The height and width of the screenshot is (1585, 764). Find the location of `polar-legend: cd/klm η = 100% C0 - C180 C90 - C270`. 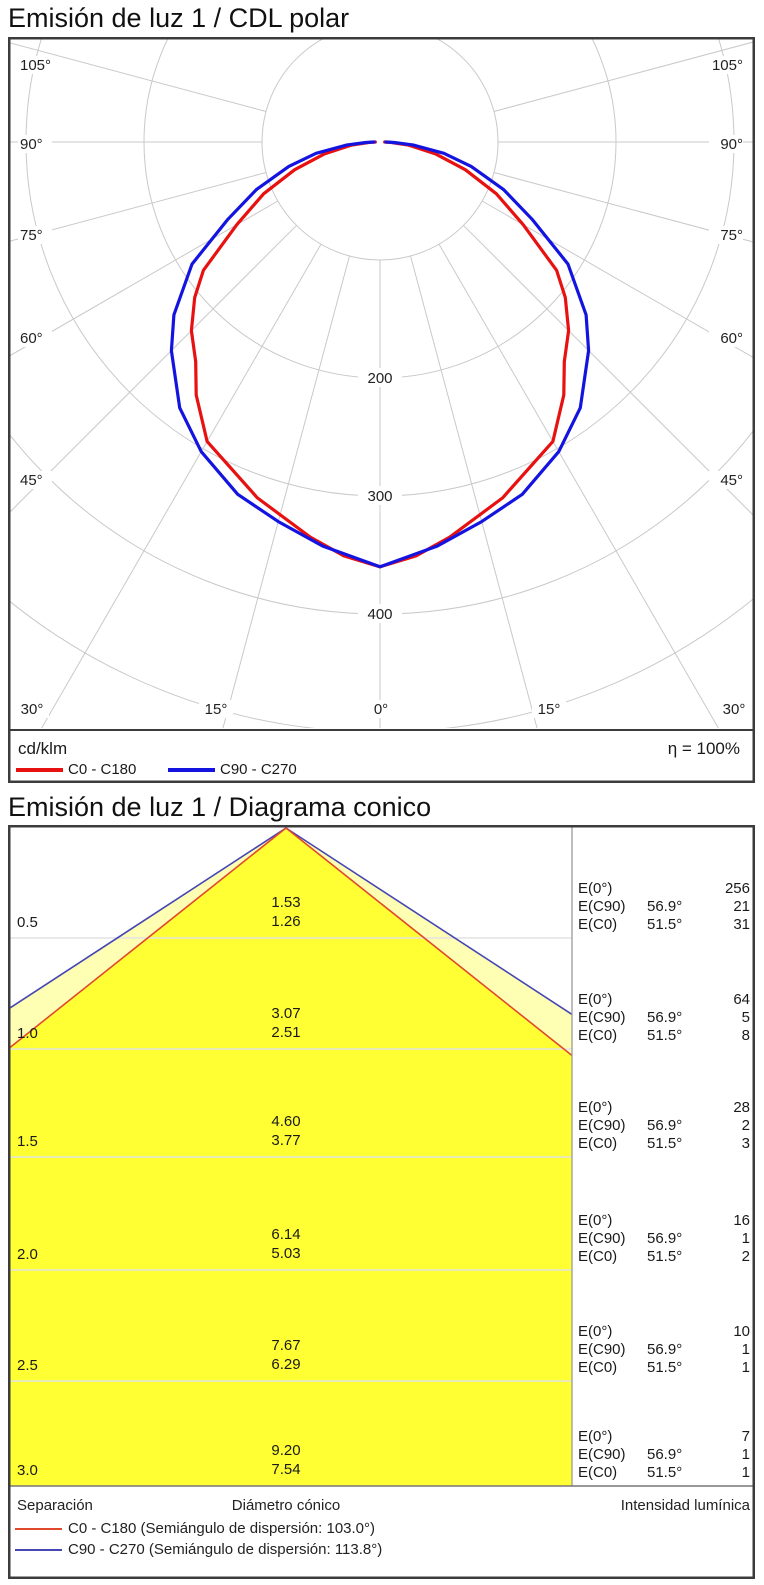

polar-legend: cd/klm η = 100% C0 - C180 C90 - C270 is located at coordinates (381, 756).